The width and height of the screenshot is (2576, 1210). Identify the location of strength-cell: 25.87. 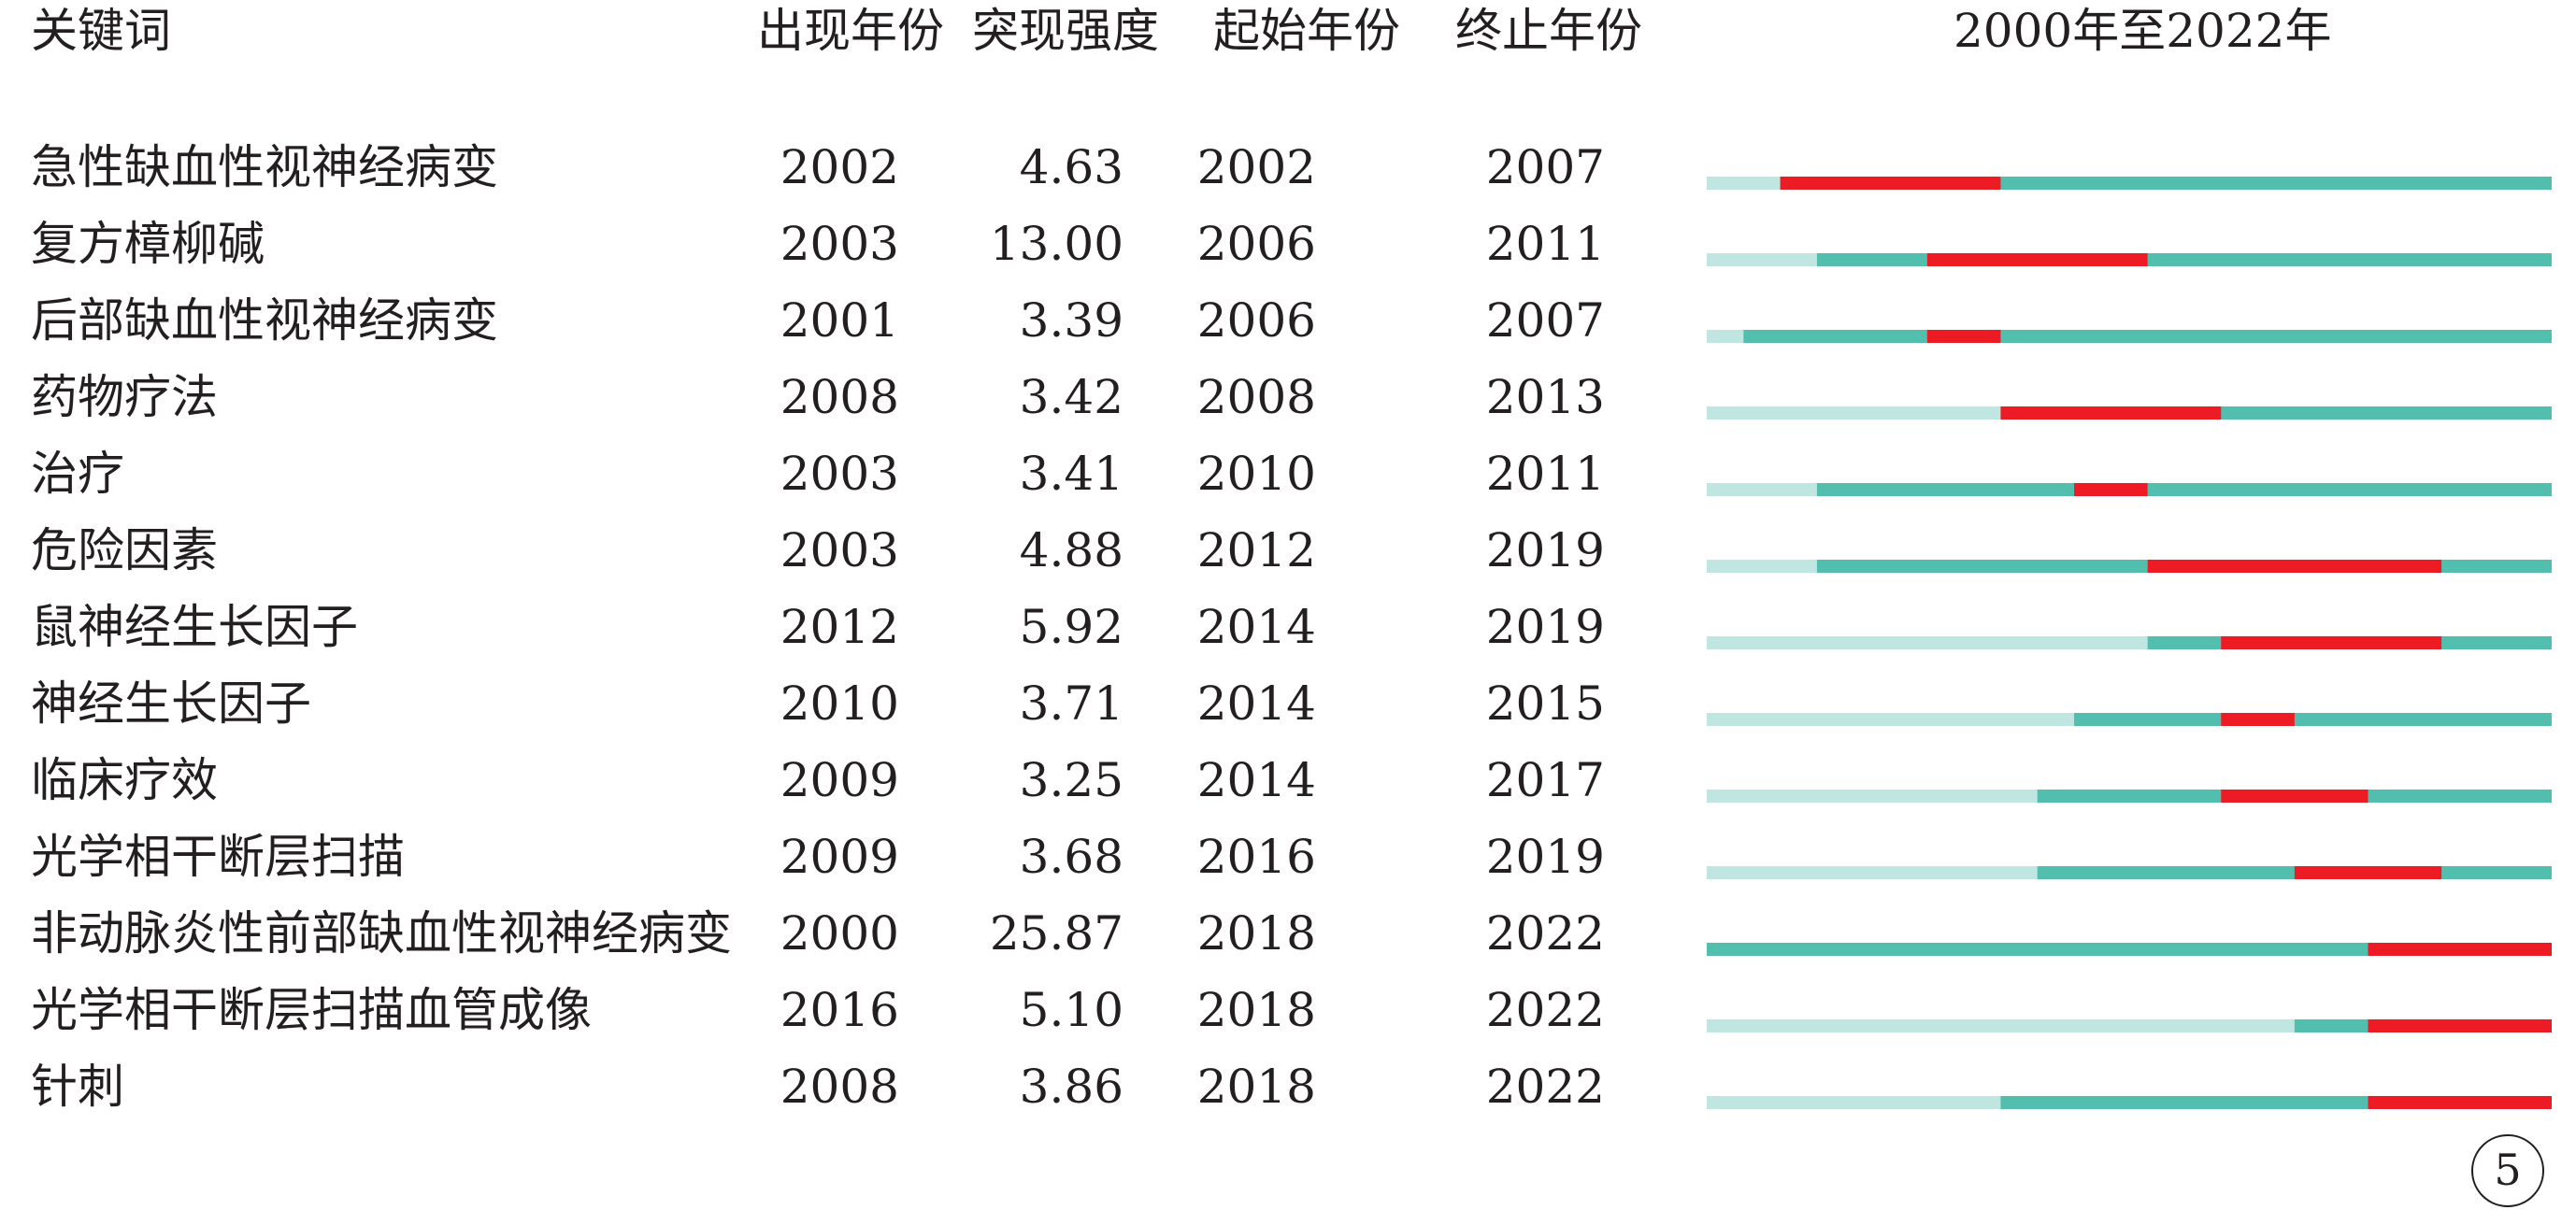
(1056, 934).